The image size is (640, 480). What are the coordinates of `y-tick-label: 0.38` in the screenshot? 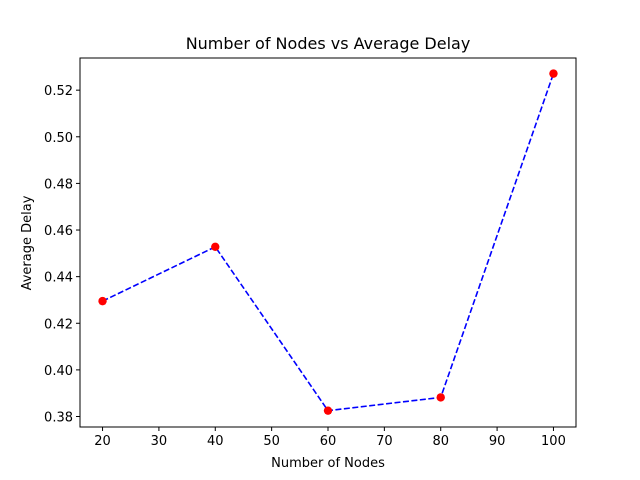 It's located at (58, 418).